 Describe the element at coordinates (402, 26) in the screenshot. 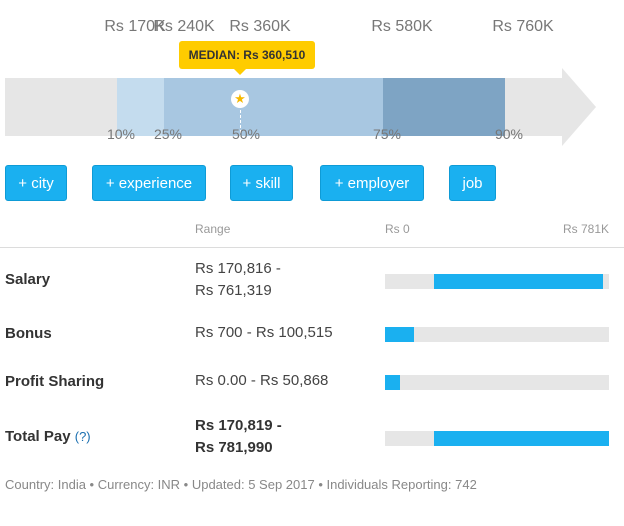

I see `top-label-75: Rs 580K` at that location.